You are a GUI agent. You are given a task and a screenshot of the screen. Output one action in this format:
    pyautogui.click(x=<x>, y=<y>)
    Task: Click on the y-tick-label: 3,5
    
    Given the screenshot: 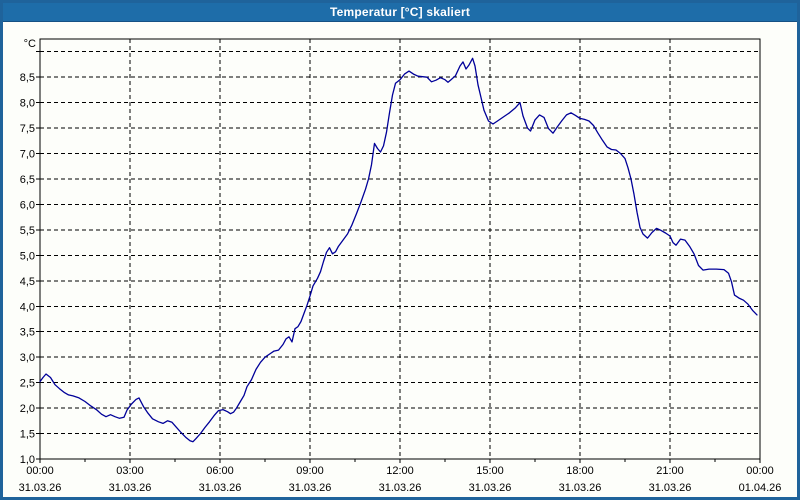 What is the action you would take?
    pyautogui.click(x=27, y=333)
    